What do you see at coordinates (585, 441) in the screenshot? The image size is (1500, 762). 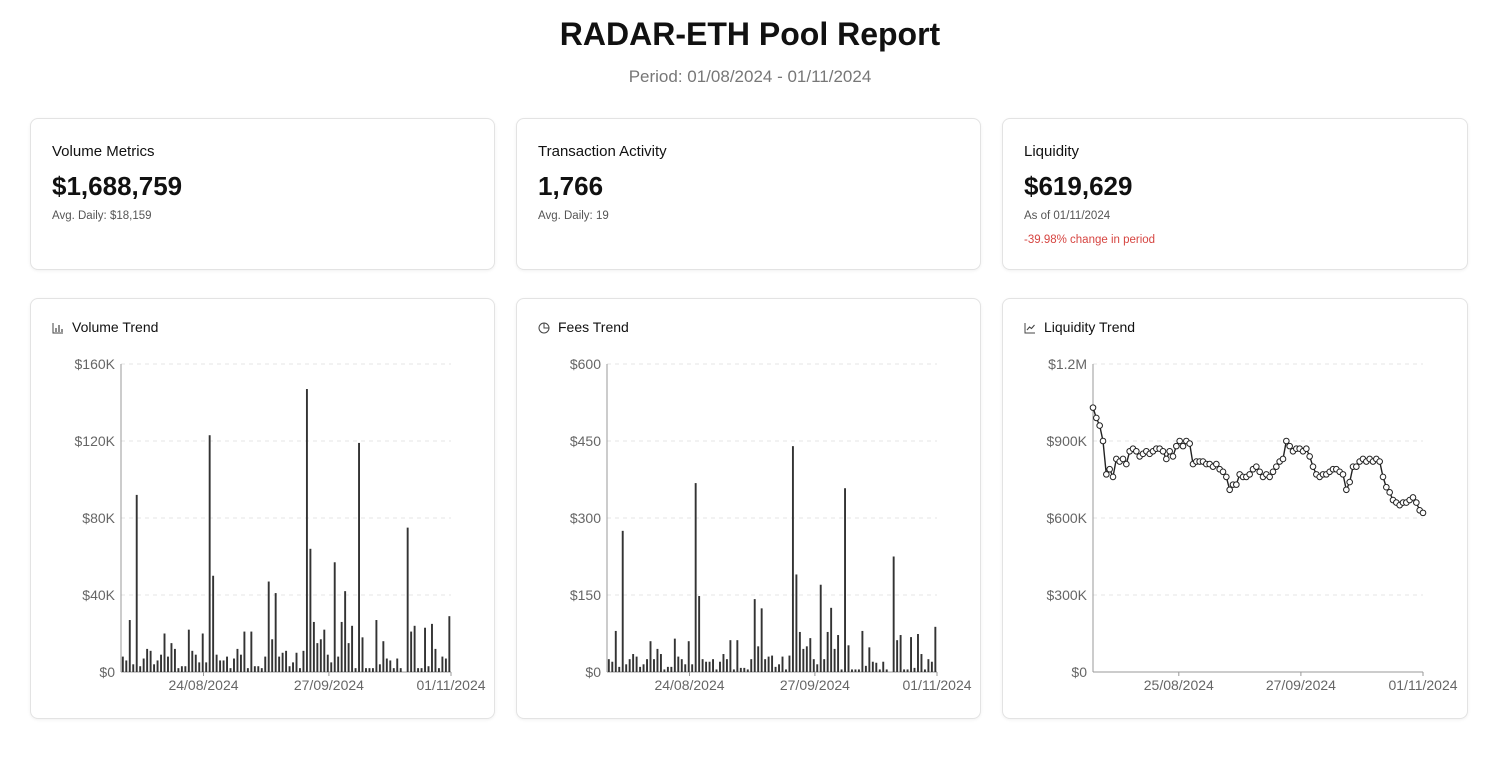 I see `y-tick-label: $450` at bounding box center [585, 441].